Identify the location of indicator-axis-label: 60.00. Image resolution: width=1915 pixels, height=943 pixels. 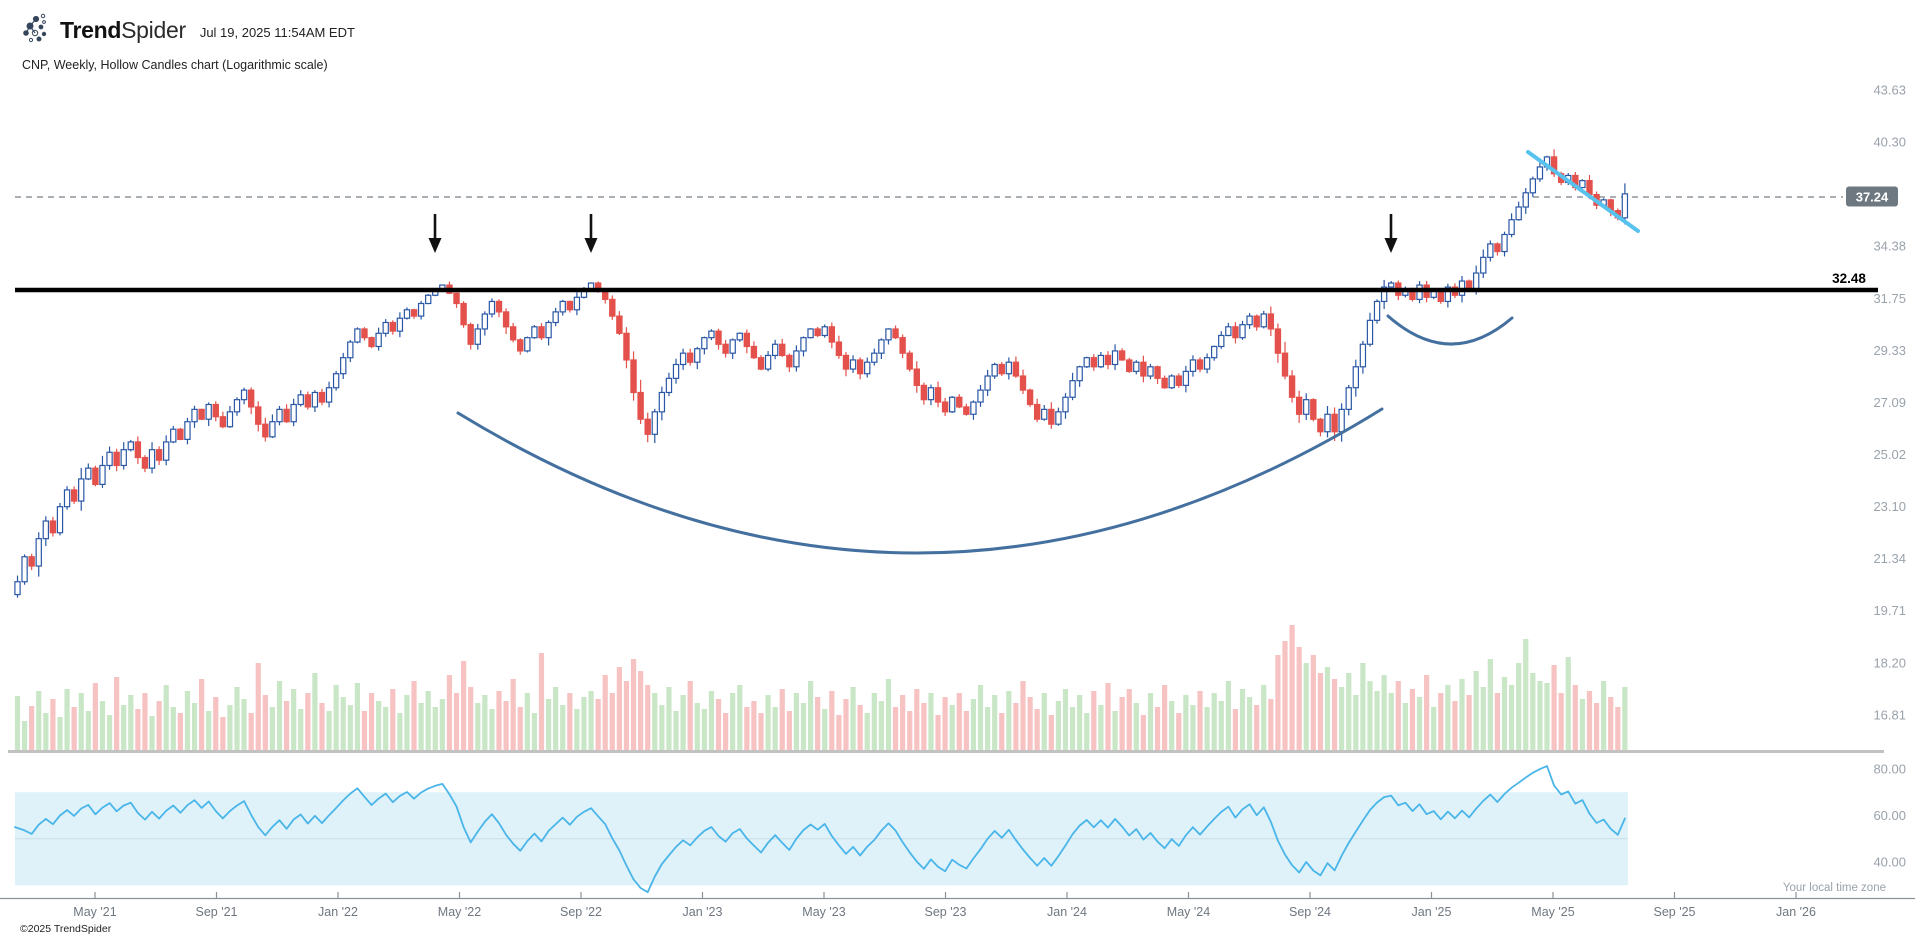
(1889, 815).